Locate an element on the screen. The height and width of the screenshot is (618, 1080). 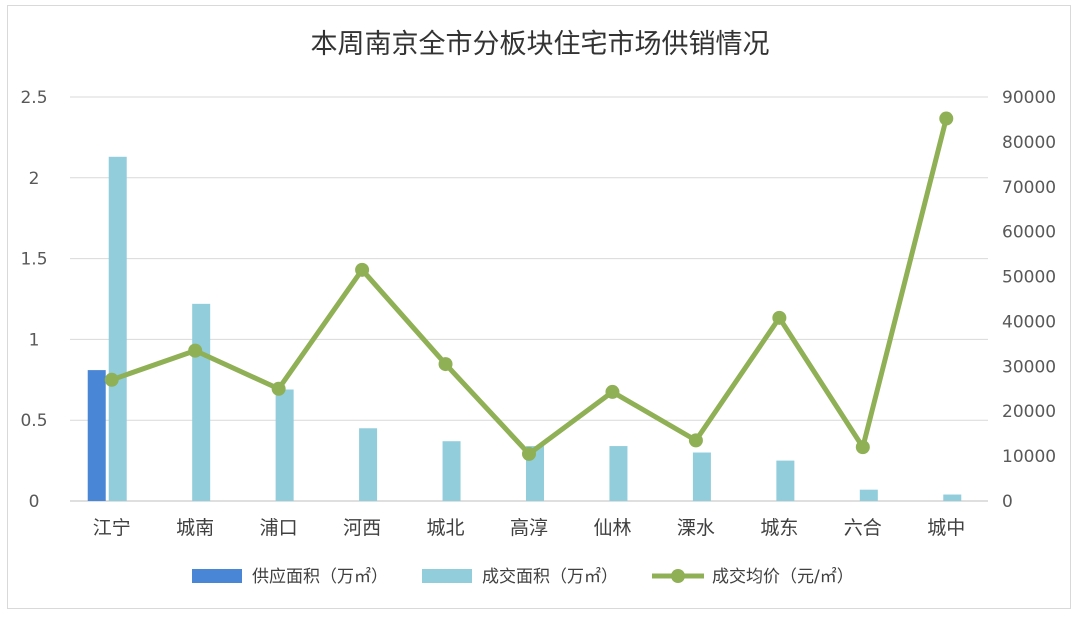
category-label: 六合 is located at coordinates (863, 528).